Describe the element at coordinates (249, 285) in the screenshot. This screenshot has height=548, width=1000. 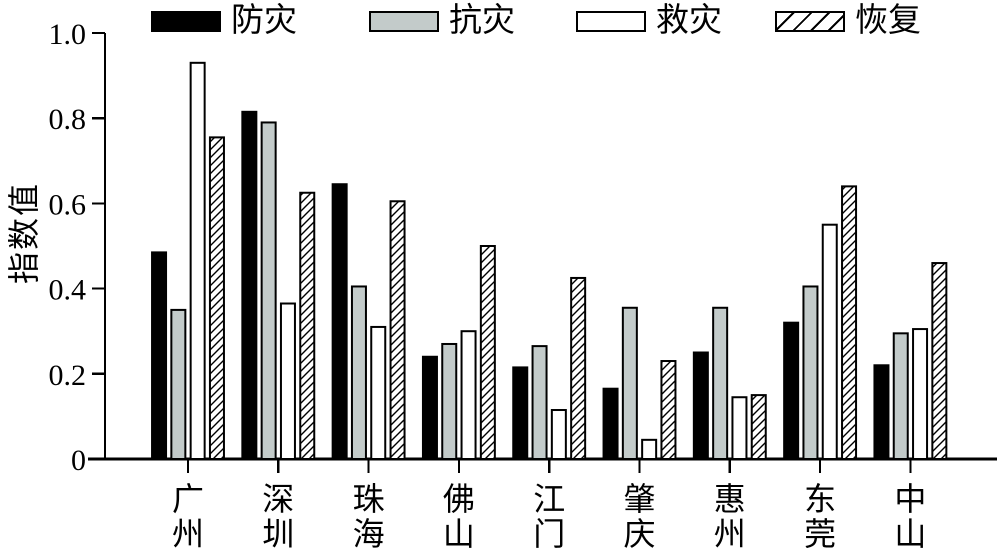
I see `bar-g1-s0` at that location.